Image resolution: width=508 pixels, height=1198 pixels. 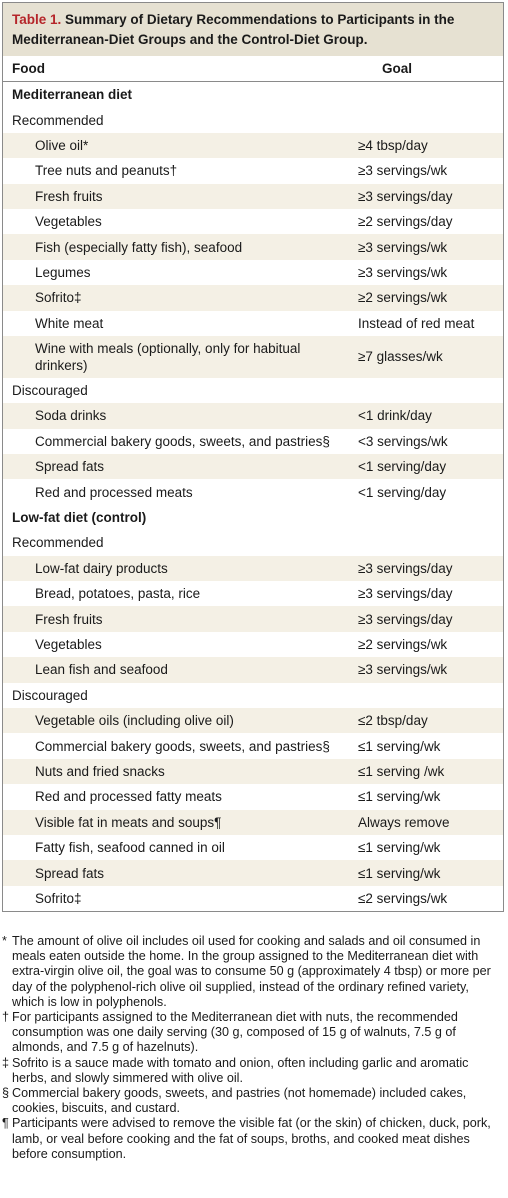 What do you see at coordinates (72, 95) in the screenshot?
I see `section-title: Mediterranean diet` at bounding box center [72, 95].